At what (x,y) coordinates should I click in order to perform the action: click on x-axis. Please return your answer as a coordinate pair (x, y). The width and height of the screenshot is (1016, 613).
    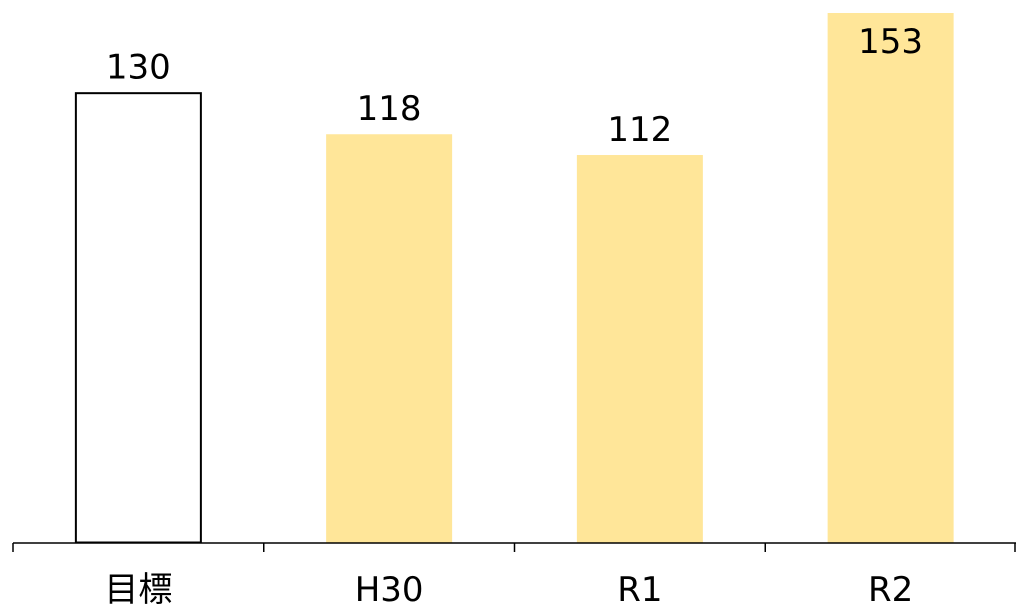
    Looking at the image, I should click on (514, 547).